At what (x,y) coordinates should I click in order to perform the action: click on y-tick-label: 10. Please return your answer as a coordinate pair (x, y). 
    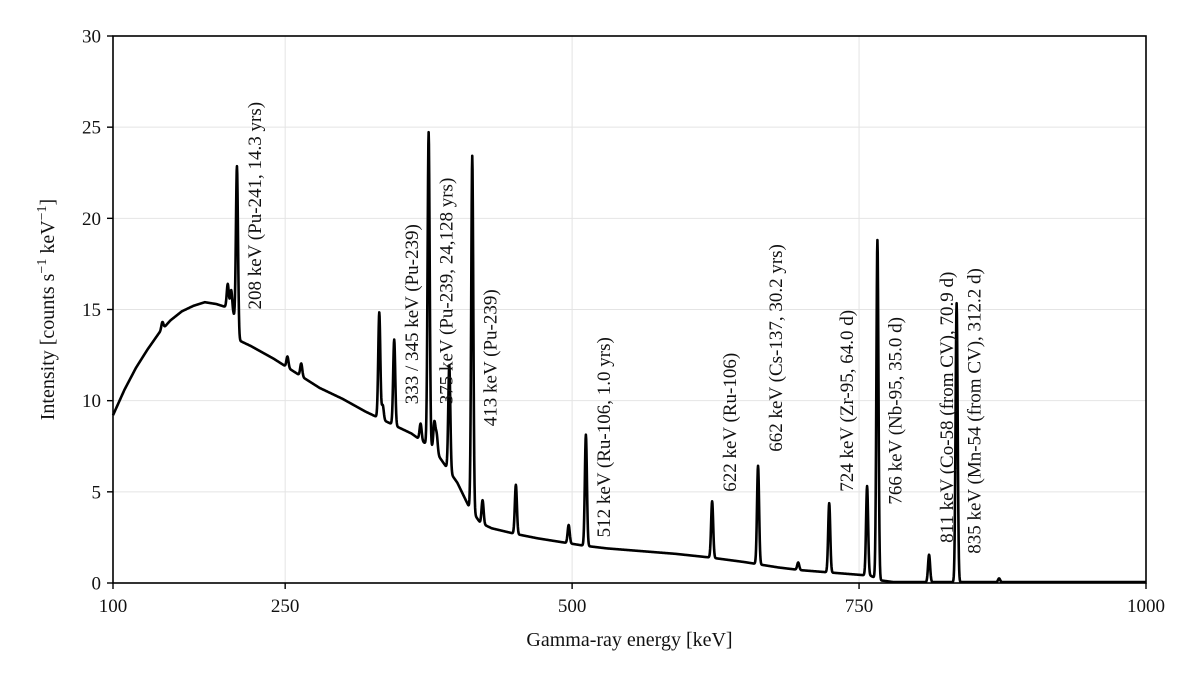
    Looking at the image, I should click on (91, 401).